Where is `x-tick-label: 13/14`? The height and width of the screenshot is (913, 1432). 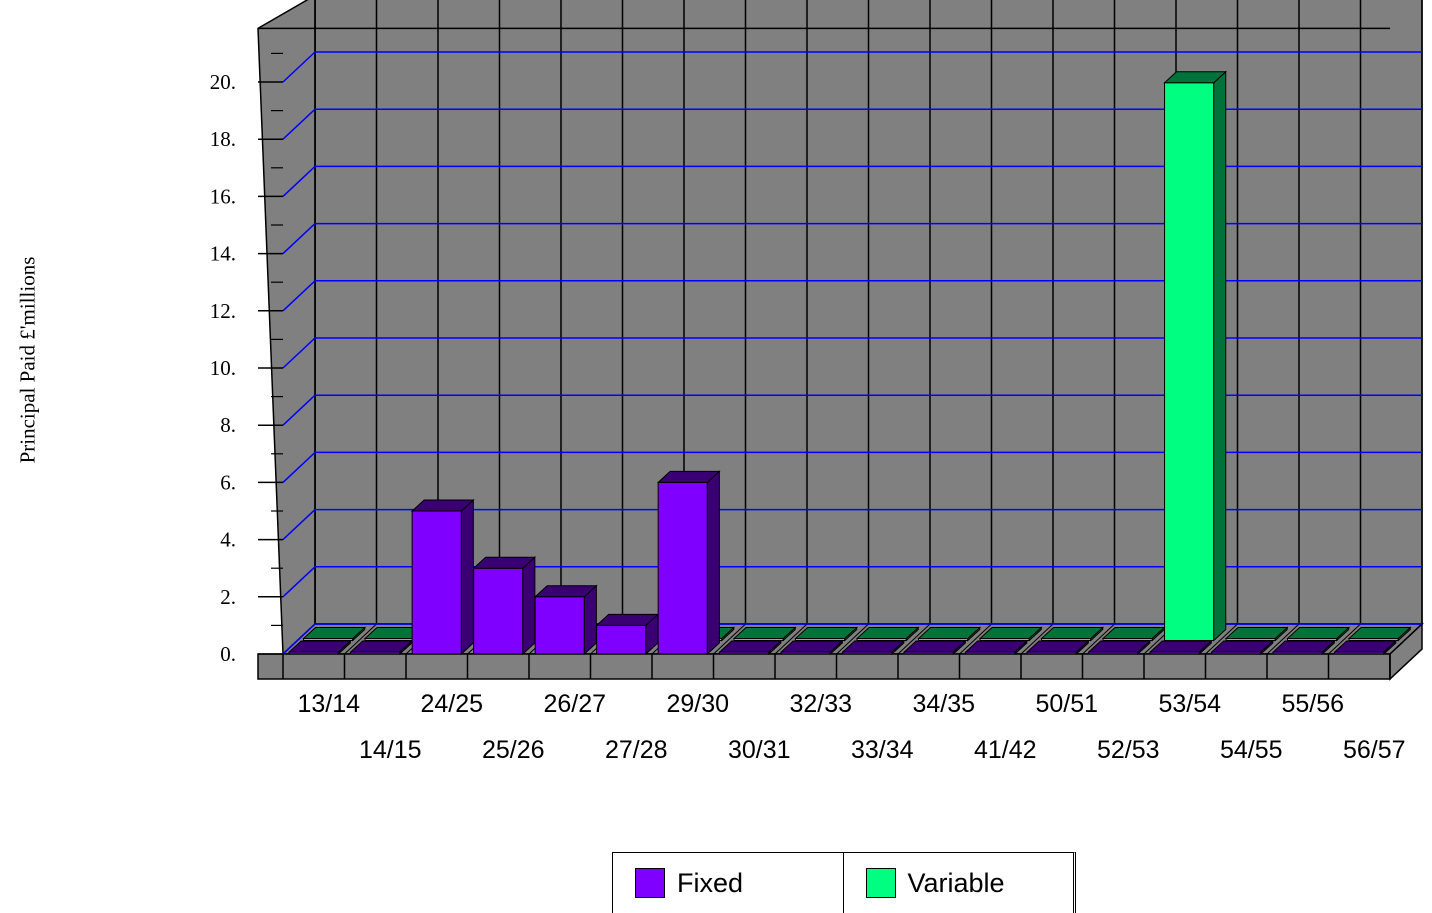 x-tick-label: 13/14 is located at coordinates (328, 704).